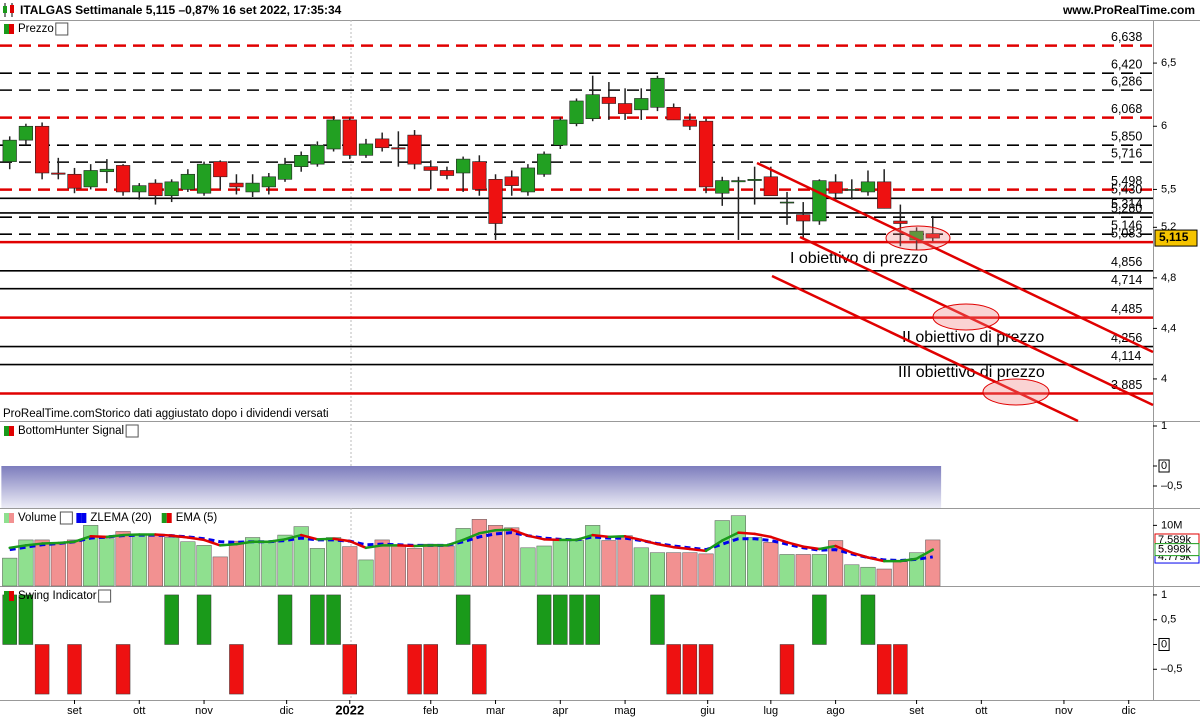  What do you see at coordinates (1168, 328) in the screenshot?
I see `y-tick-label: 4,4` at bounding box center [1168, 328].